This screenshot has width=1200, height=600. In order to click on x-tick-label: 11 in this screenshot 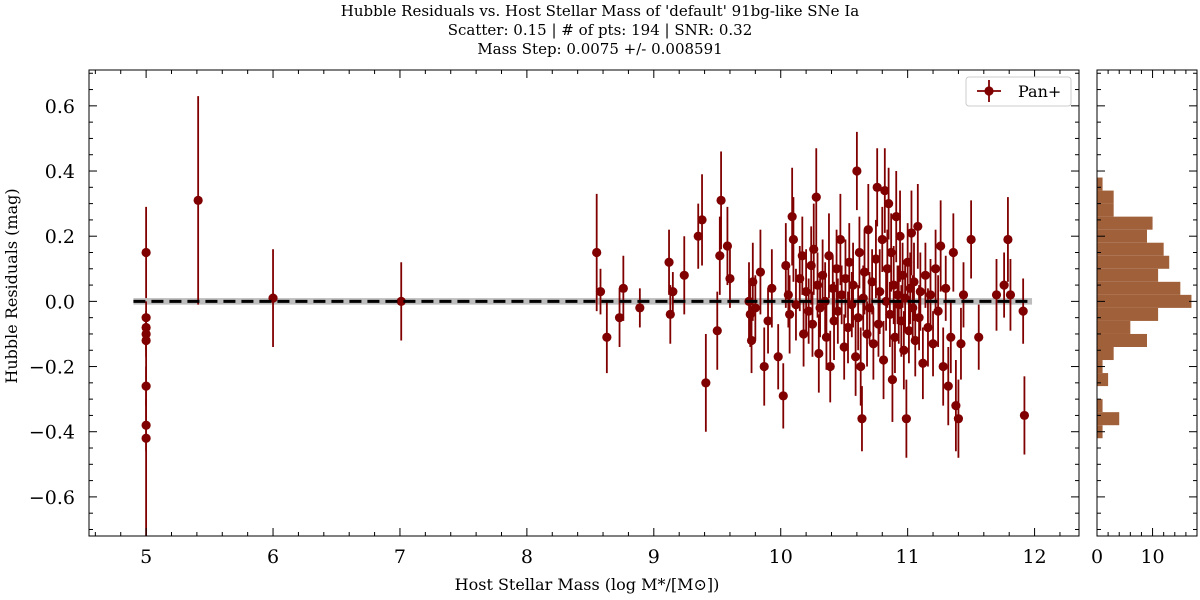, I will do `click(908, 557)`.